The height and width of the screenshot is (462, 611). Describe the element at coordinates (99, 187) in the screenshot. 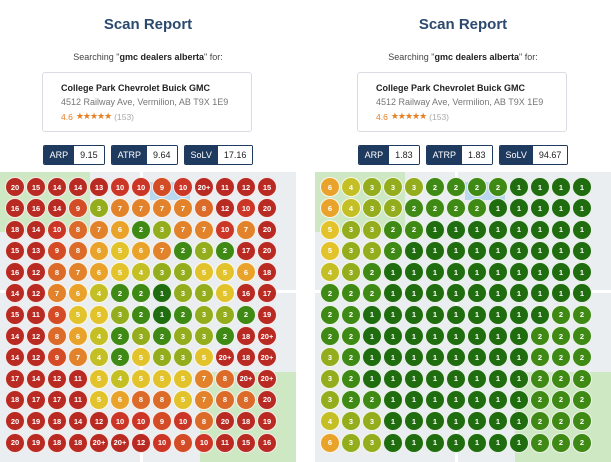

I see `rank-pin: 13` at that location.